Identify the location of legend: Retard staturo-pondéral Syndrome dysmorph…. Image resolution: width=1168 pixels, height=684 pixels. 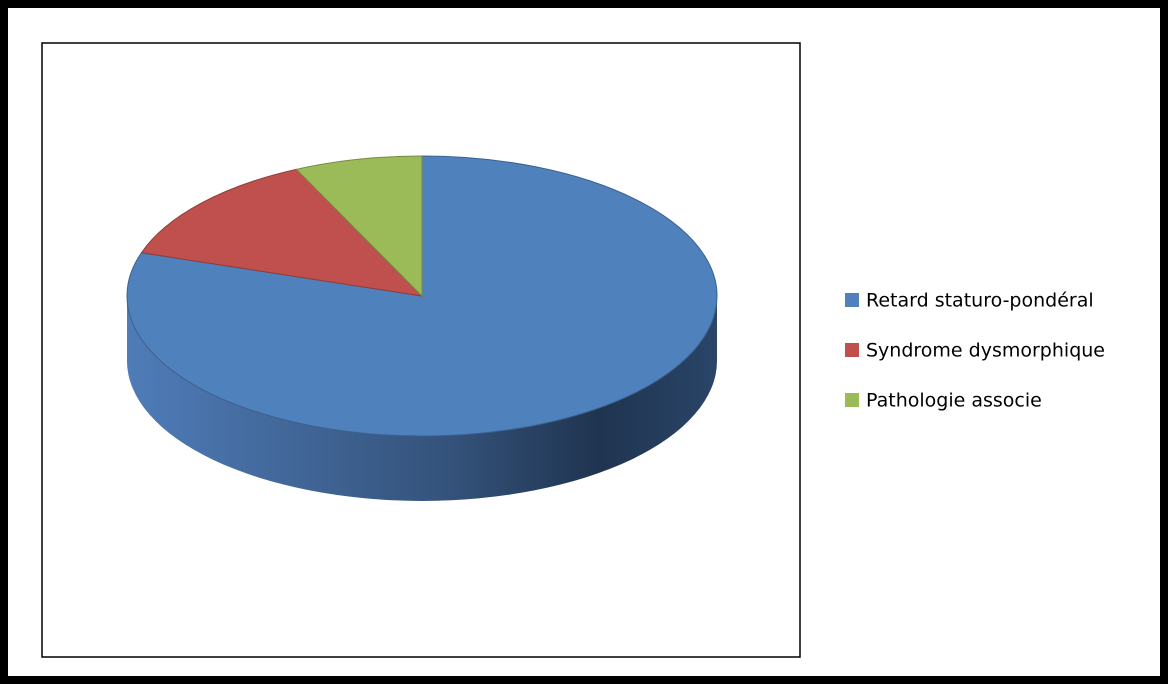
(975, 351).